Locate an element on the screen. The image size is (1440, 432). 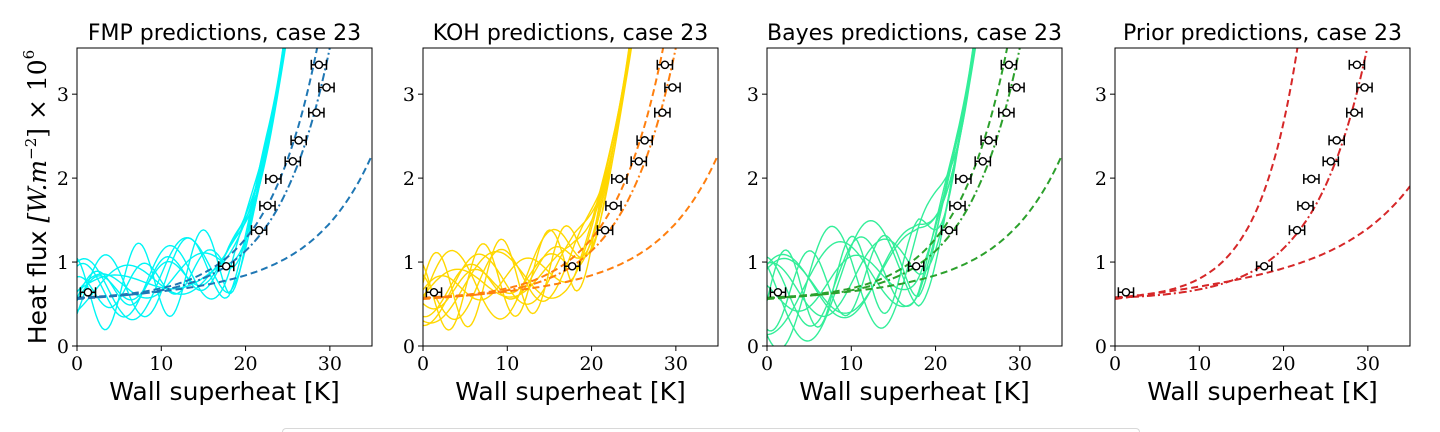
model-curve-dashdot is located at coordinates (1242, 173).